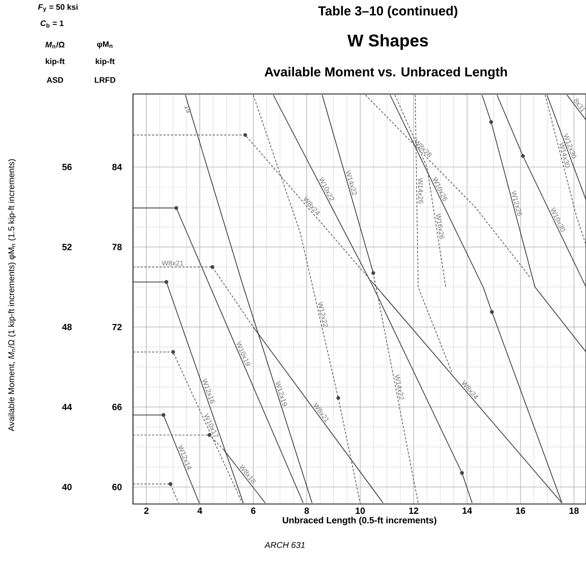  What do you see at coordinates (52, 24) in the screenshot?
I see `text: C$_{b}$ = 1` at bounding box center [52, 24].